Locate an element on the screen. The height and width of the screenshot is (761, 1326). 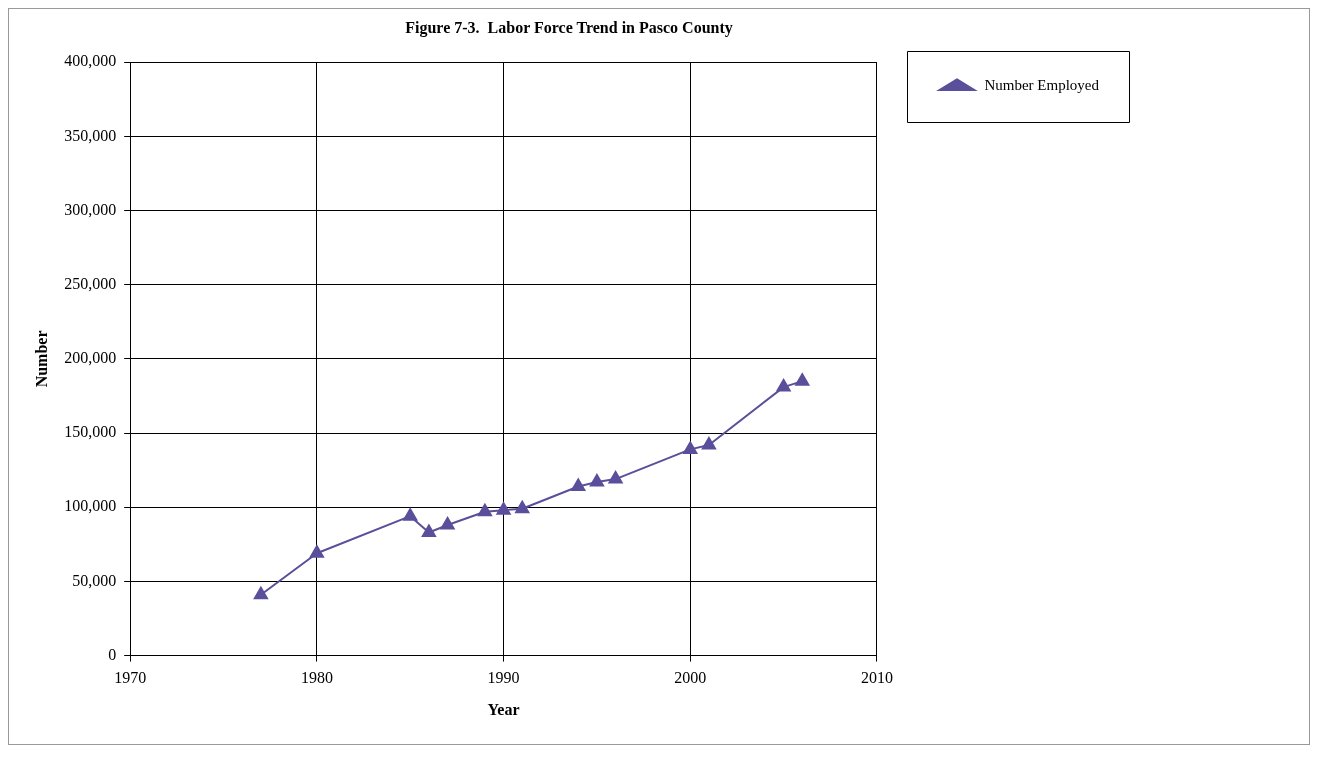
x-tick-label: 1980 is located at coordinates (316, 678).